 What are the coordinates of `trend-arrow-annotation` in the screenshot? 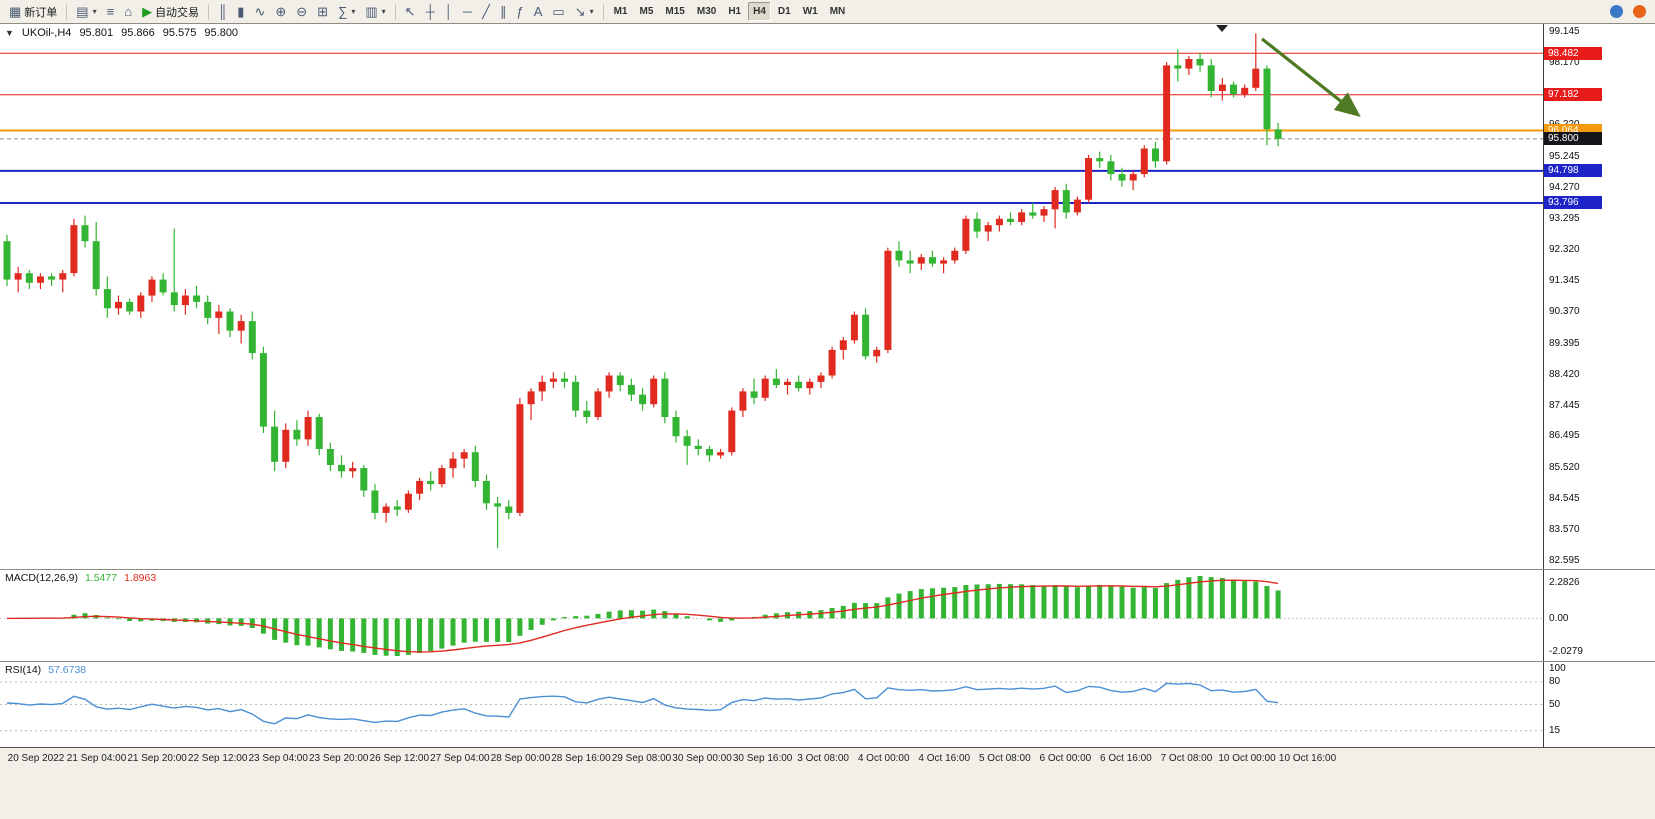 It's located at (1311, 77).